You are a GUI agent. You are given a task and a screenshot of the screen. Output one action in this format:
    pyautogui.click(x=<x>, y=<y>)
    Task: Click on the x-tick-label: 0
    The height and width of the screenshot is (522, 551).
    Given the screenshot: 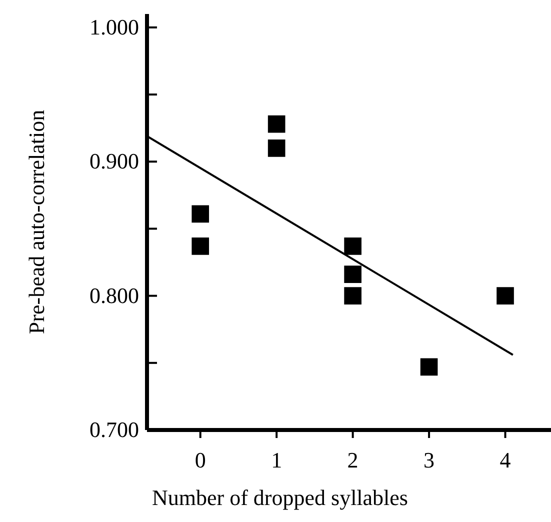 What is the action you would take?
    pyautogui.click(x=200, y=460)
    